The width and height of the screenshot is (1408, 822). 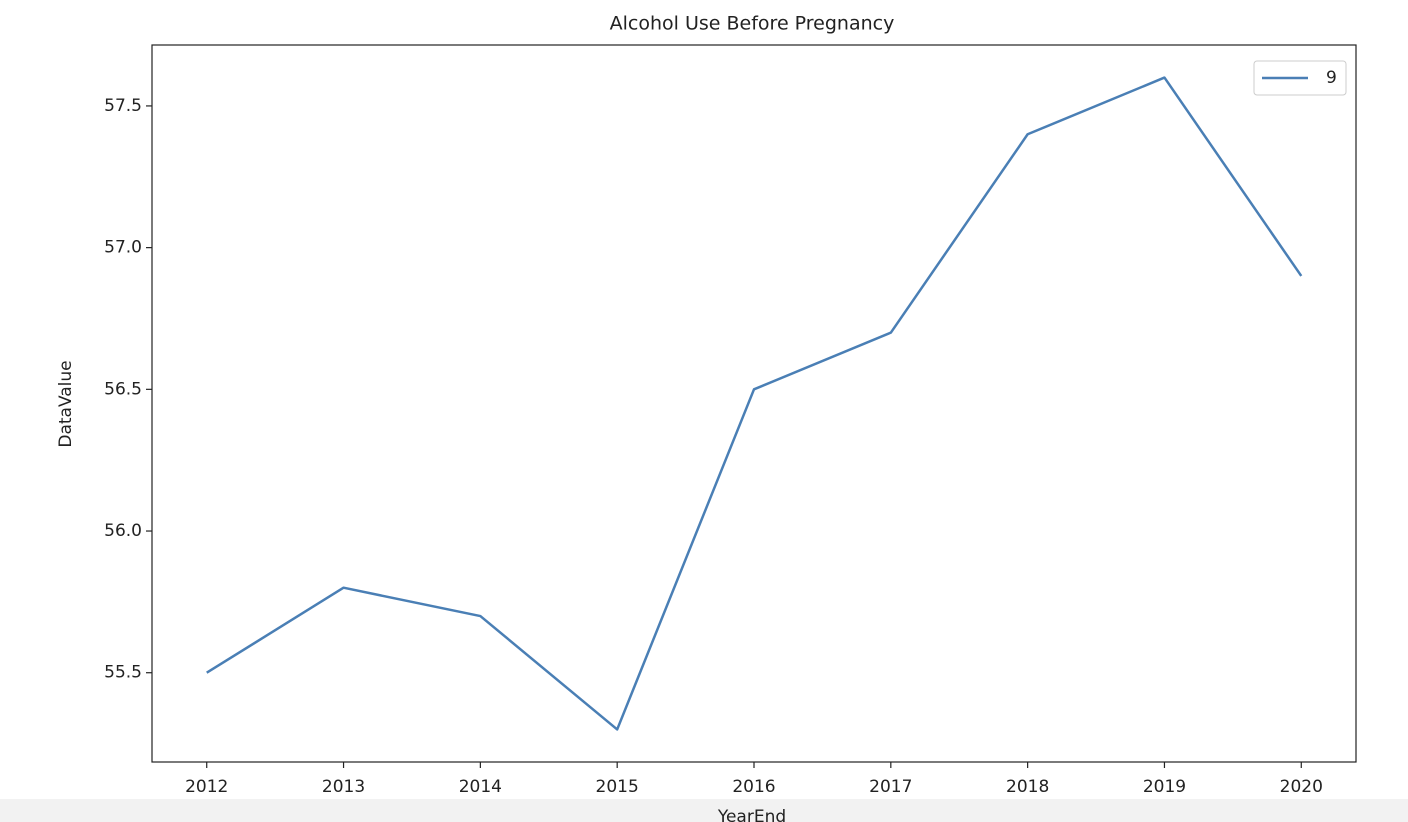 I want to click on y-tick-label: 57.0, so click(x=123, y=248).